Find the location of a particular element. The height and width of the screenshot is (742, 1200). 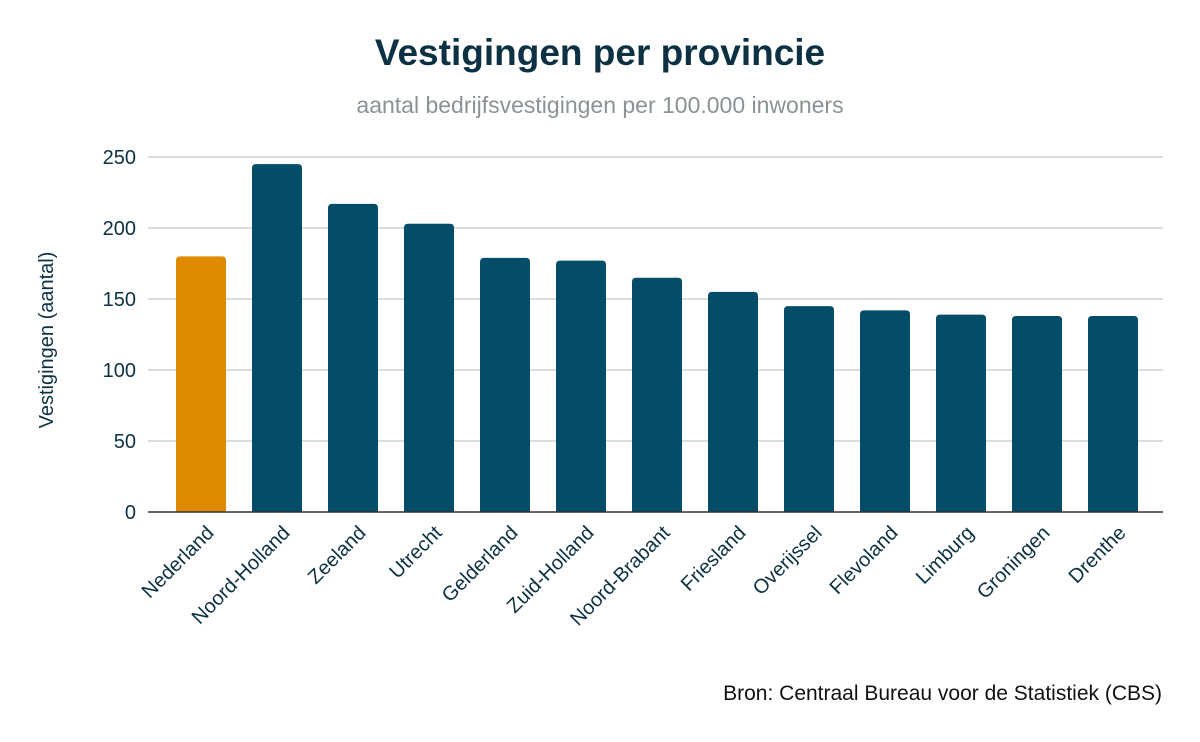

x-tick-label: Drenthe is located at coordinates (1098, 555).